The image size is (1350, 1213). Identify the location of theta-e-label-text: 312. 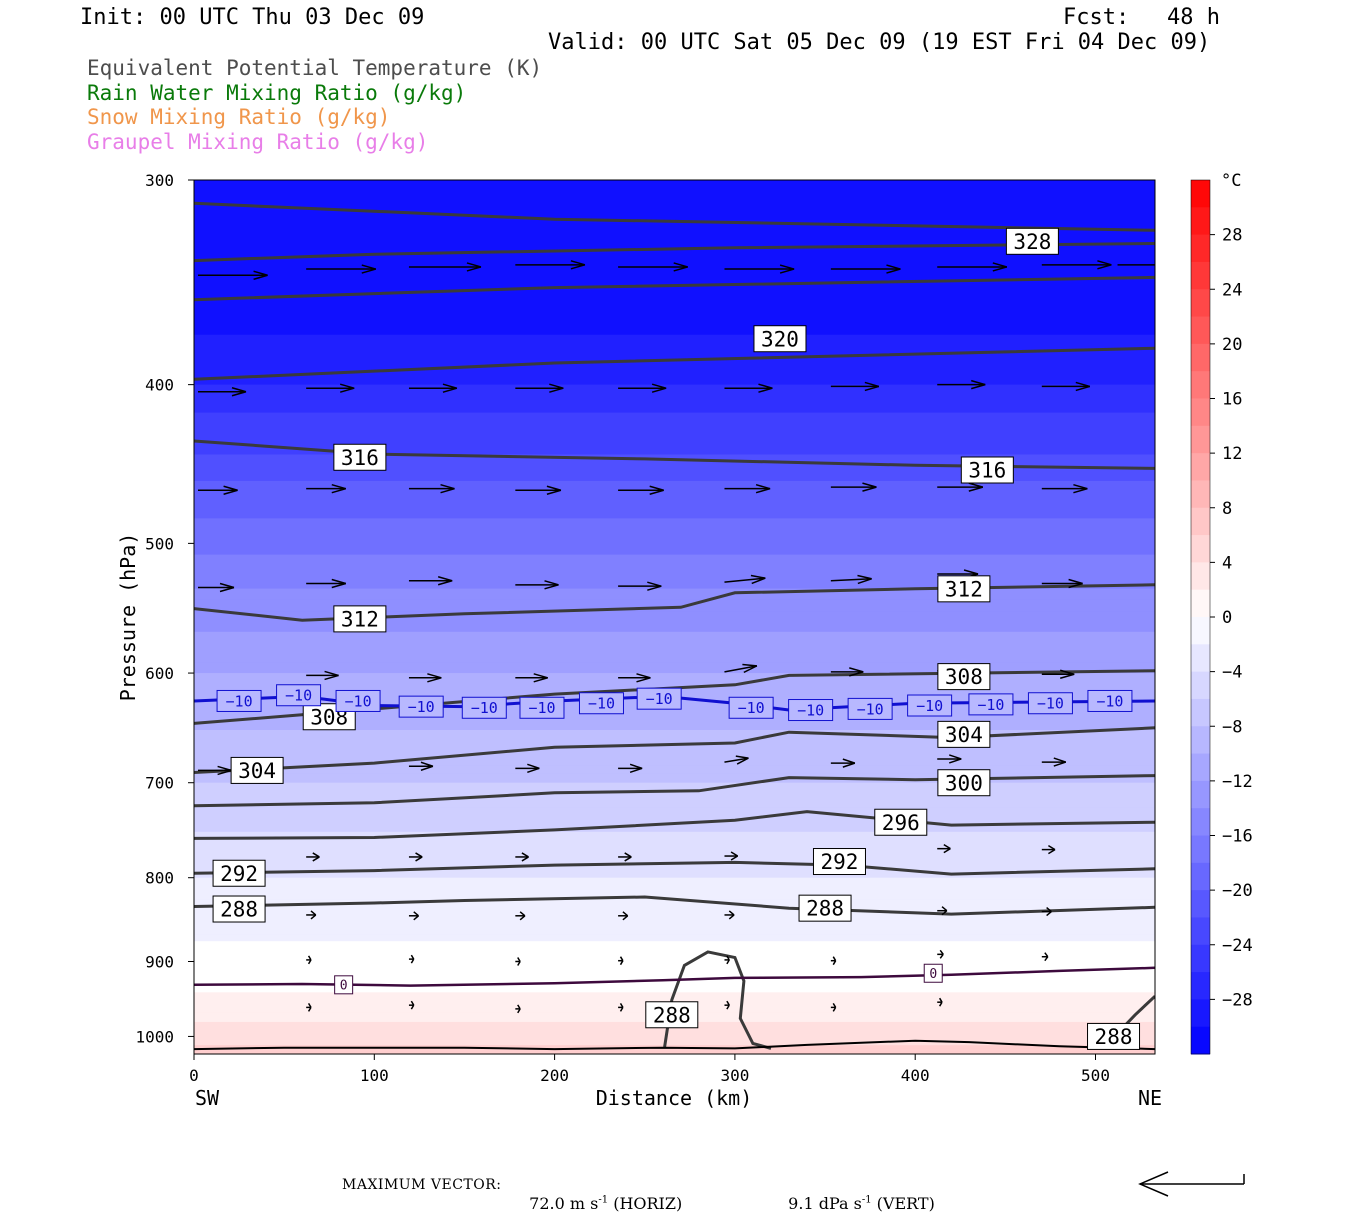
(360, 619).